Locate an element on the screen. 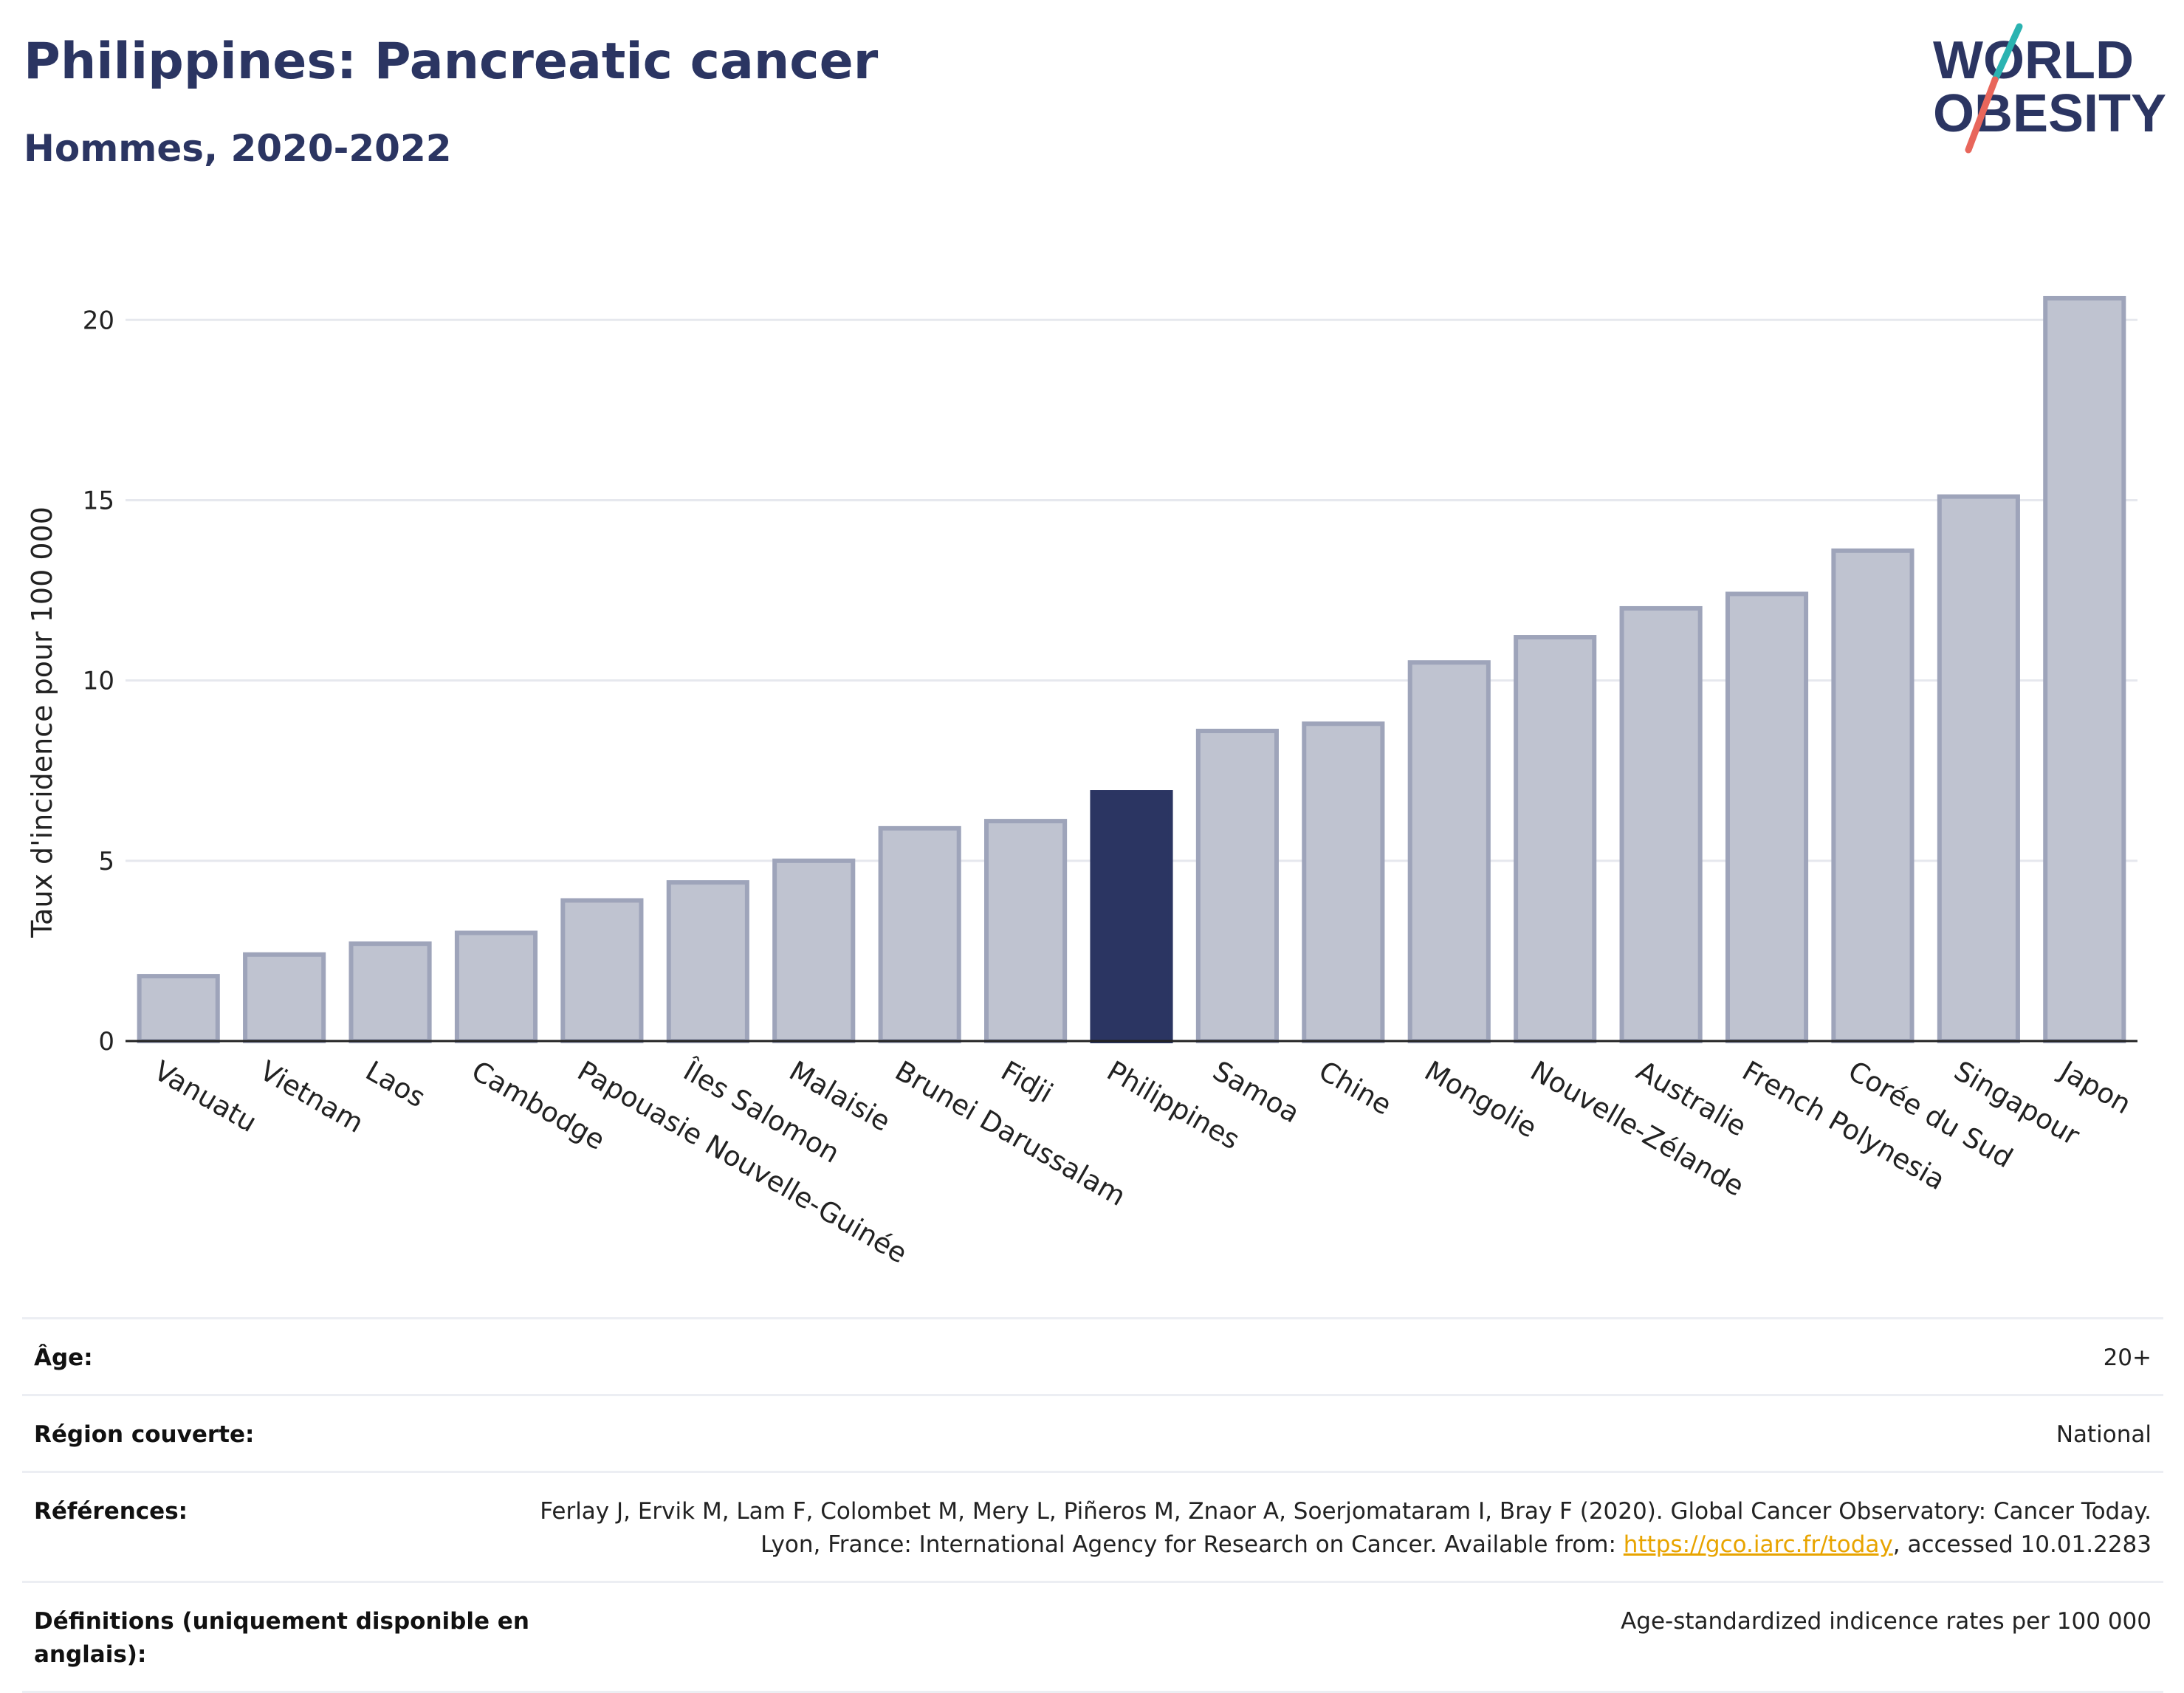 Image resolution: width=2184 pixels, height=1693 pixels. y-tick-label: 10 is located at coordinates (99, 681).